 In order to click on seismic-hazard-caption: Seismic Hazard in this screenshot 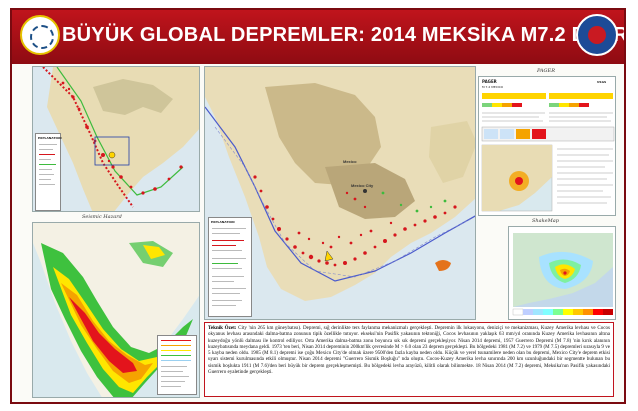, I will do `click(102, 217)`.